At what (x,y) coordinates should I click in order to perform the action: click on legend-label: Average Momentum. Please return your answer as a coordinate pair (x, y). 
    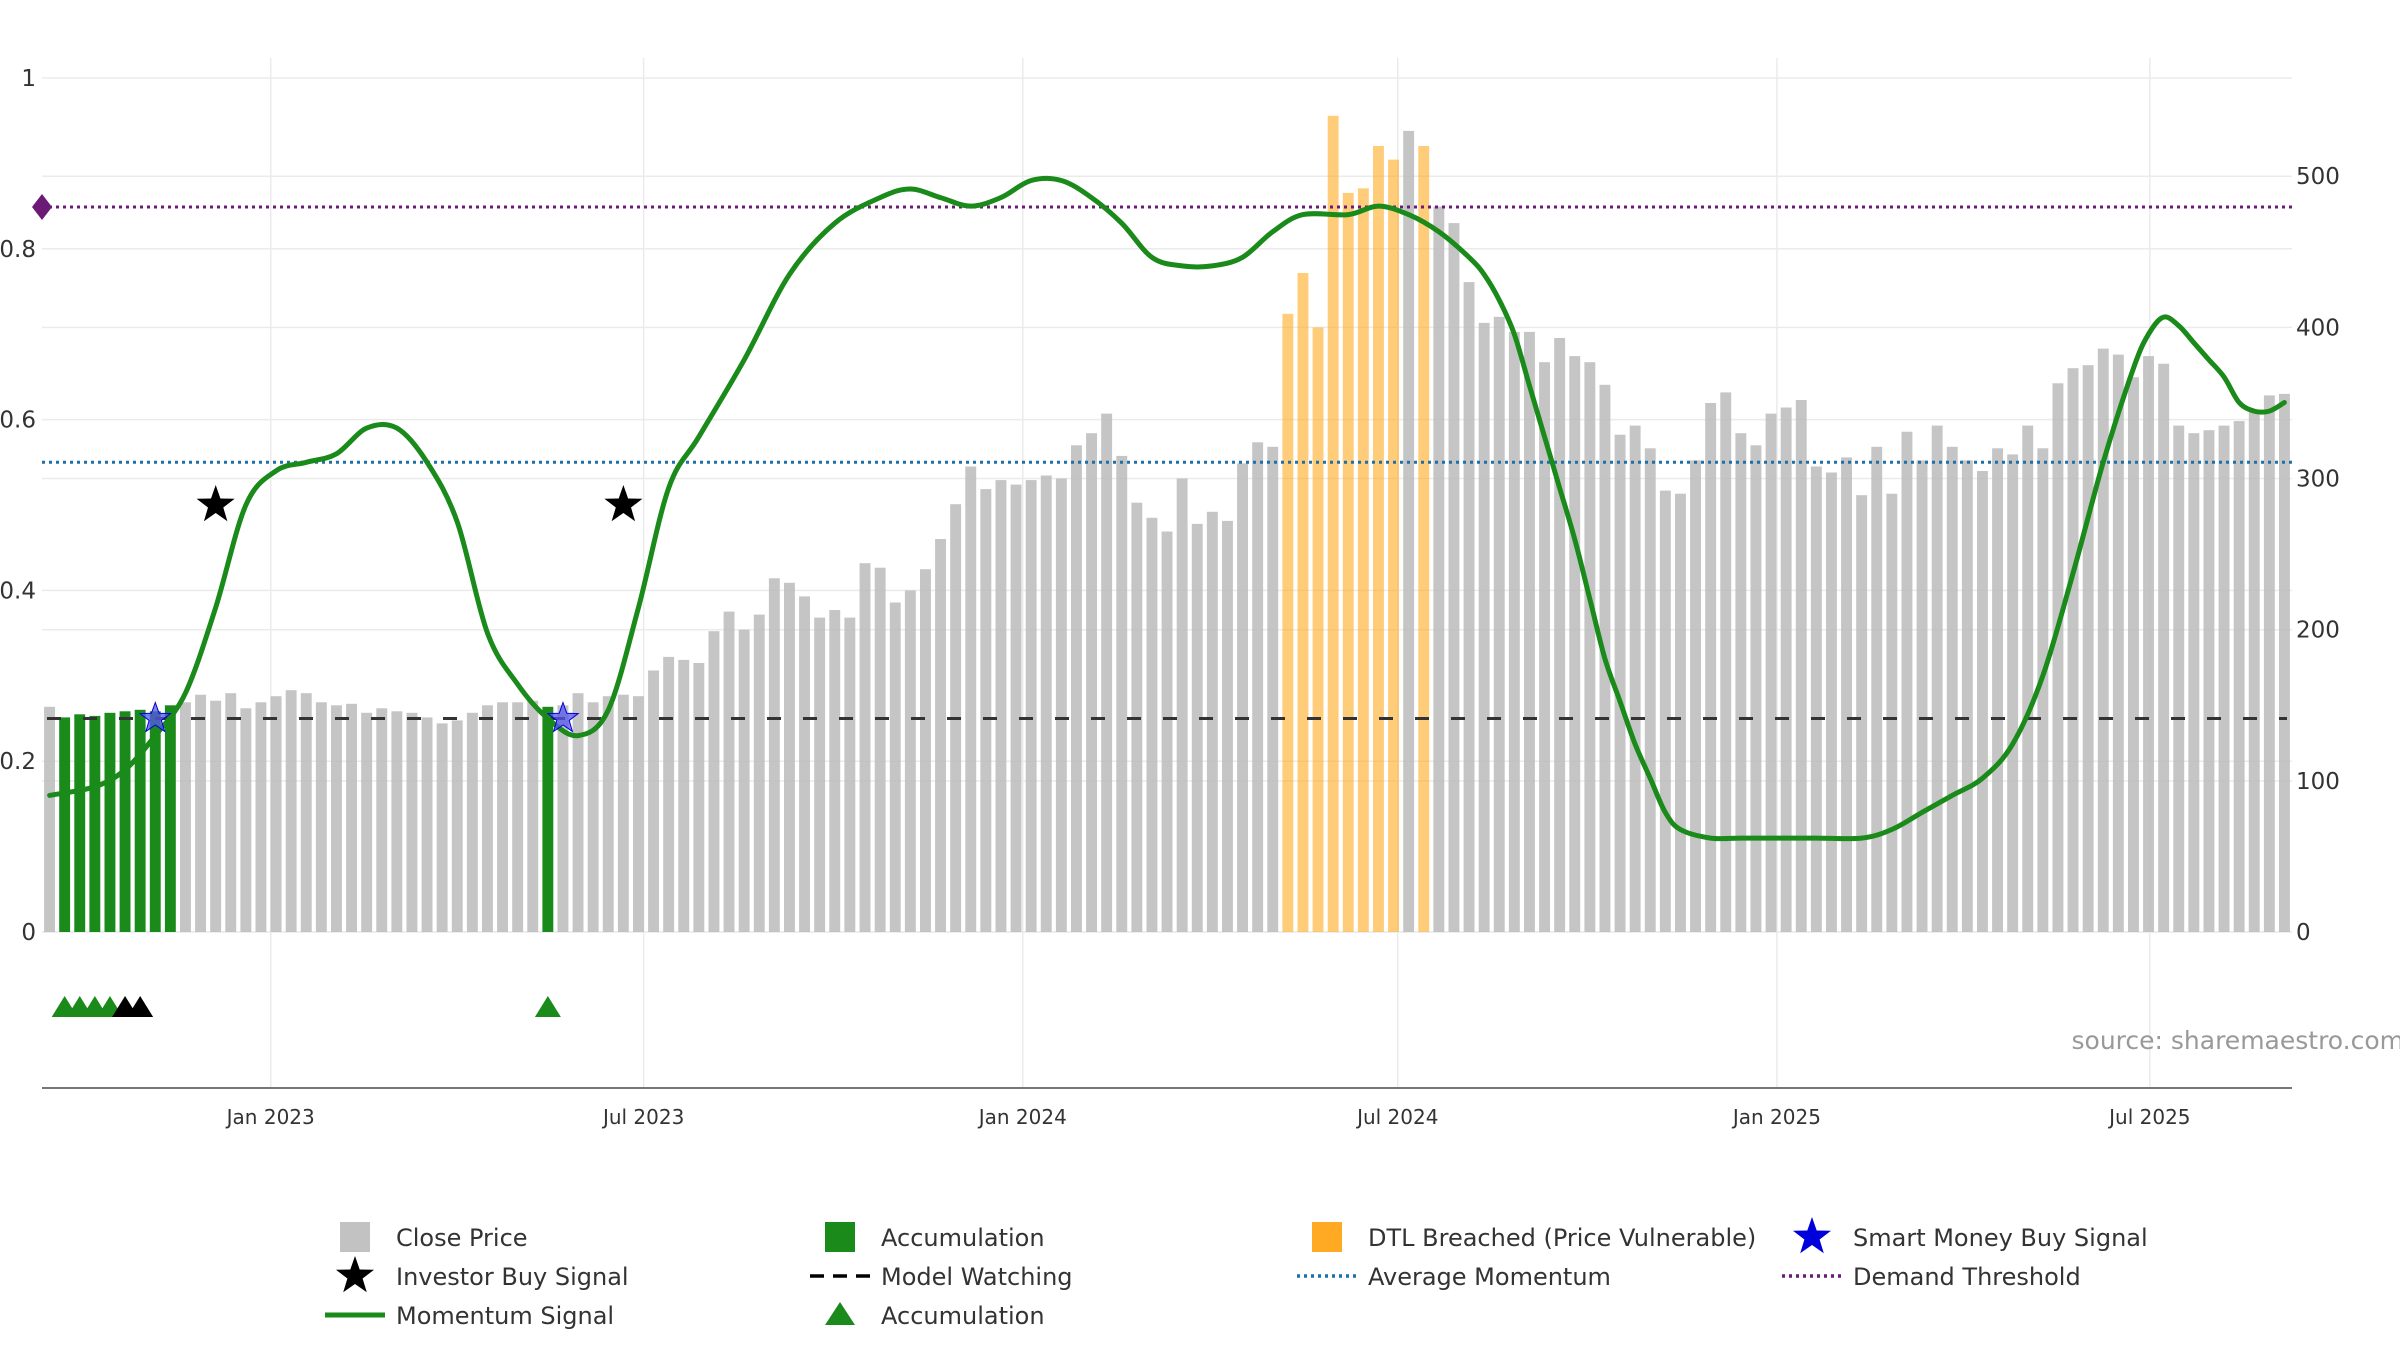
    Looking at the image, I should click on (1489, 1277).